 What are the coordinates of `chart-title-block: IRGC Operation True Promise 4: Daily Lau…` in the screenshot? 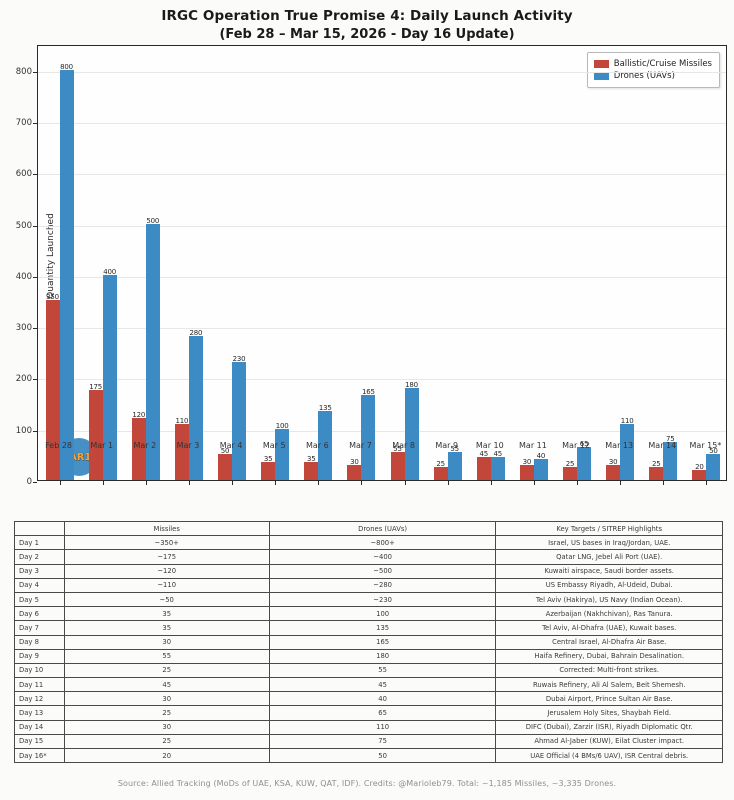 It's located at (367, 25).